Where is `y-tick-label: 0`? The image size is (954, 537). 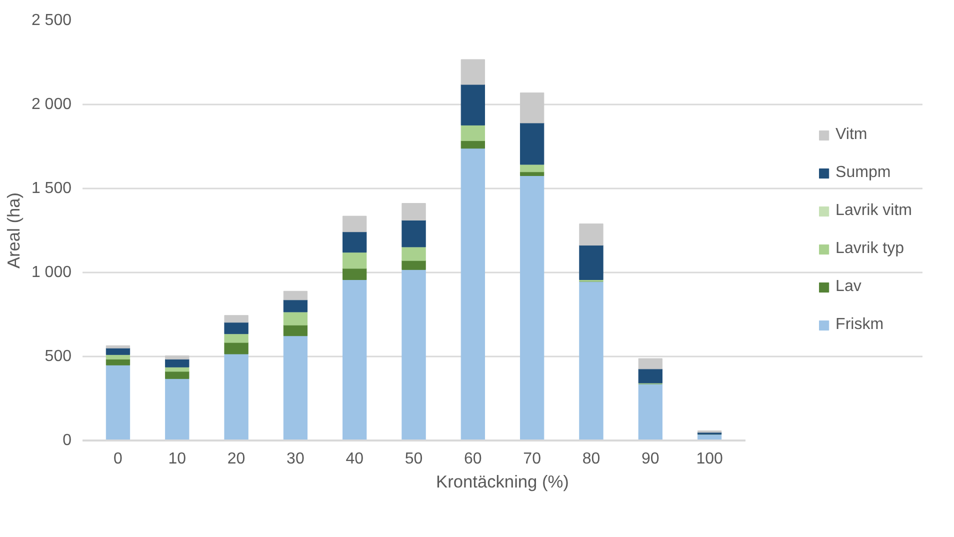
y-tick-label: 0 is located at coordinates (67, 440).